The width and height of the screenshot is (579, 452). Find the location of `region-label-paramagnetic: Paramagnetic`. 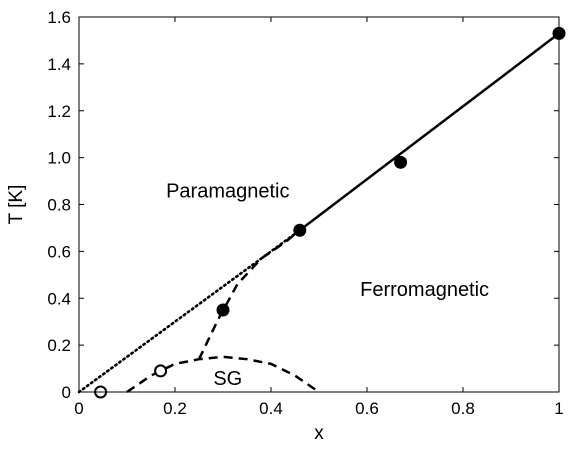

region-label-paramagnetic: Paramagnetic is located at coordinates (227, 191).